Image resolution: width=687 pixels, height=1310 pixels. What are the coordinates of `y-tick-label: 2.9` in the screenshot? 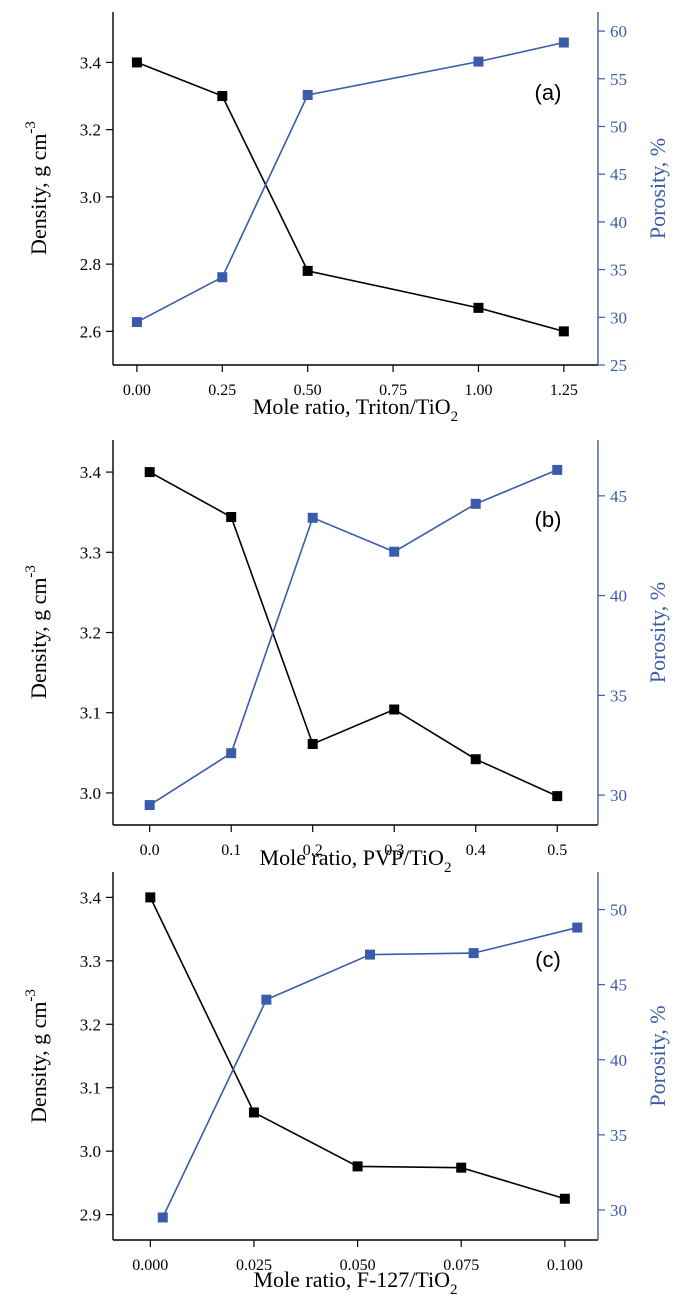 It's located at (90, 1215).